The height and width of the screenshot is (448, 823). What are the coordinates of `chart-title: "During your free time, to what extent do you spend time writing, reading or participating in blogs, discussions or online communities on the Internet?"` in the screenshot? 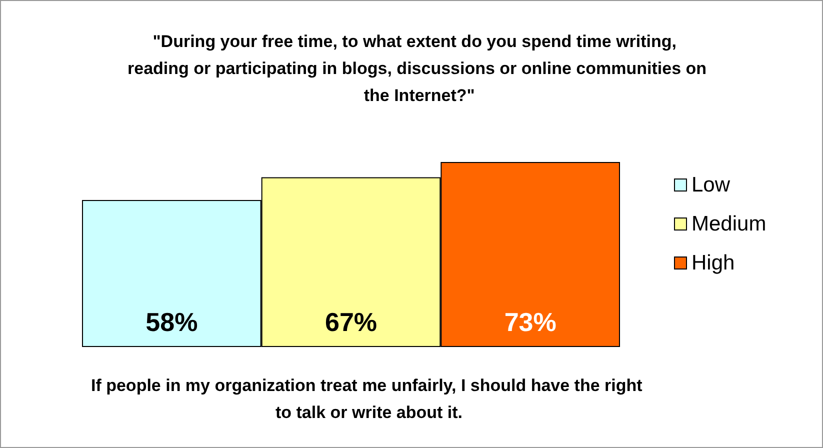 It's located at (417, 68).